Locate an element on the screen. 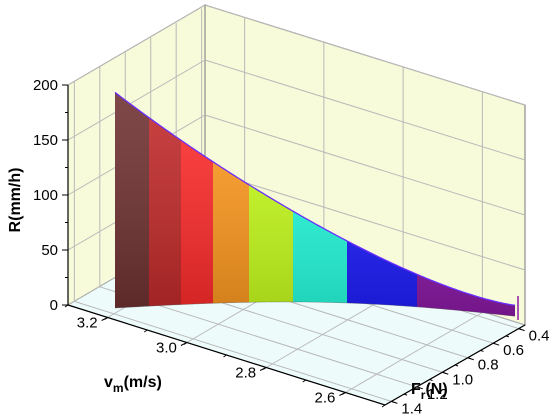  f-tick-label: 0.6 is located at coordinates (513, 350).